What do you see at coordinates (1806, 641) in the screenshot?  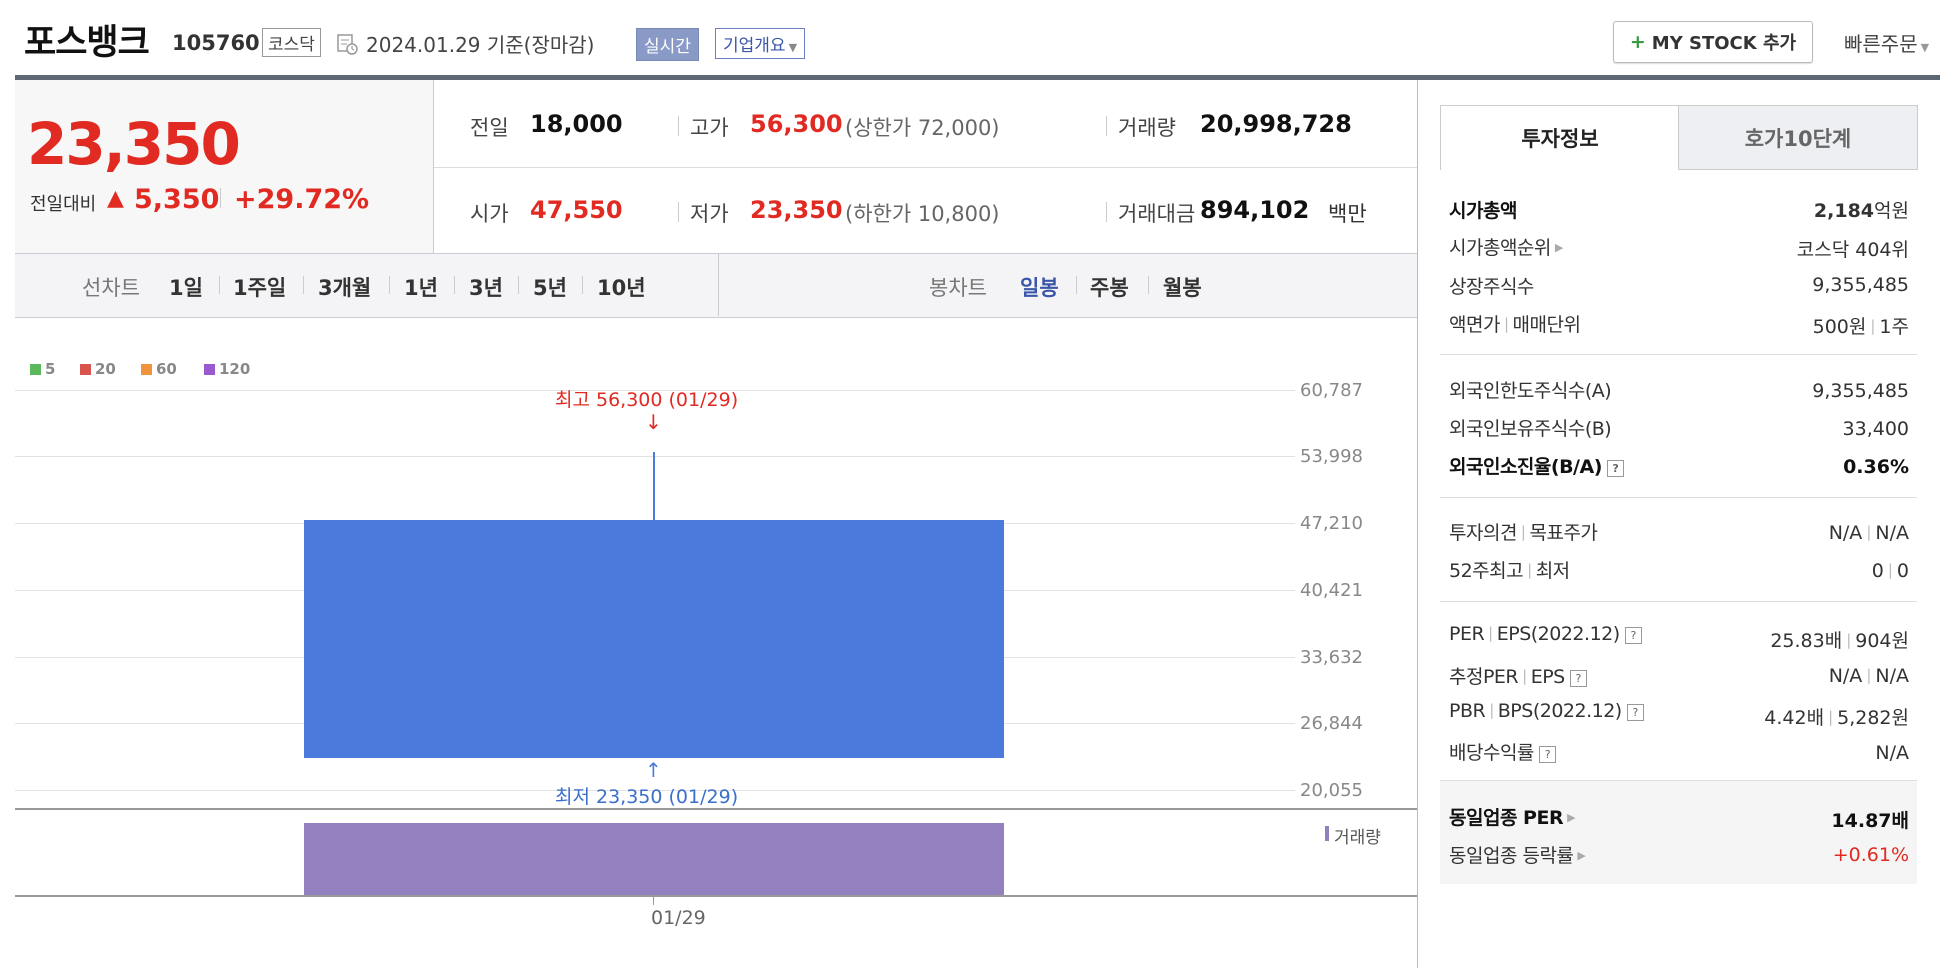 I see `per-number: 25.83배` at bounding box center [1806, 641].